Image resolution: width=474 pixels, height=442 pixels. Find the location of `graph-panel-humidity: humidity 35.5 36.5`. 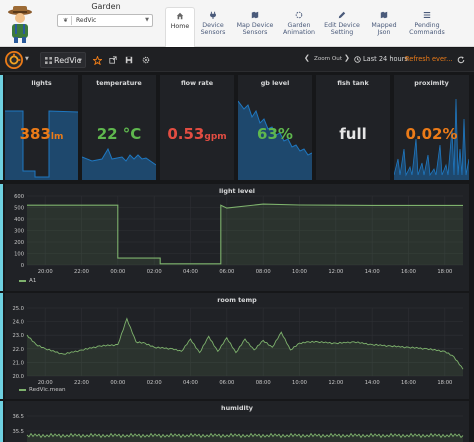

graph-panel-humidity: humidity 35.5 36.5 is located at coordinates (237, 421).